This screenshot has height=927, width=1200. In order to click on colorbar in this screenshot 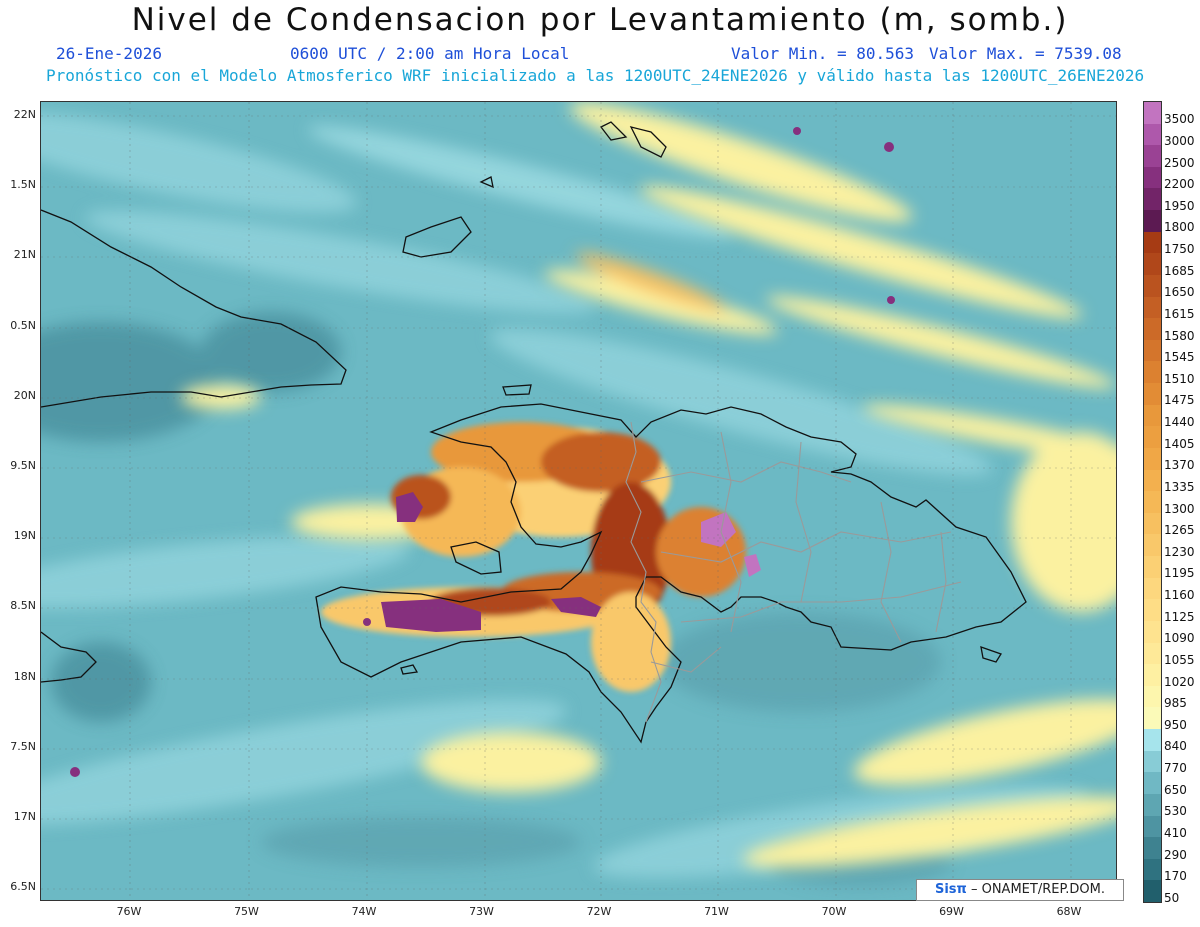, I will do `click(1152, 502)`.